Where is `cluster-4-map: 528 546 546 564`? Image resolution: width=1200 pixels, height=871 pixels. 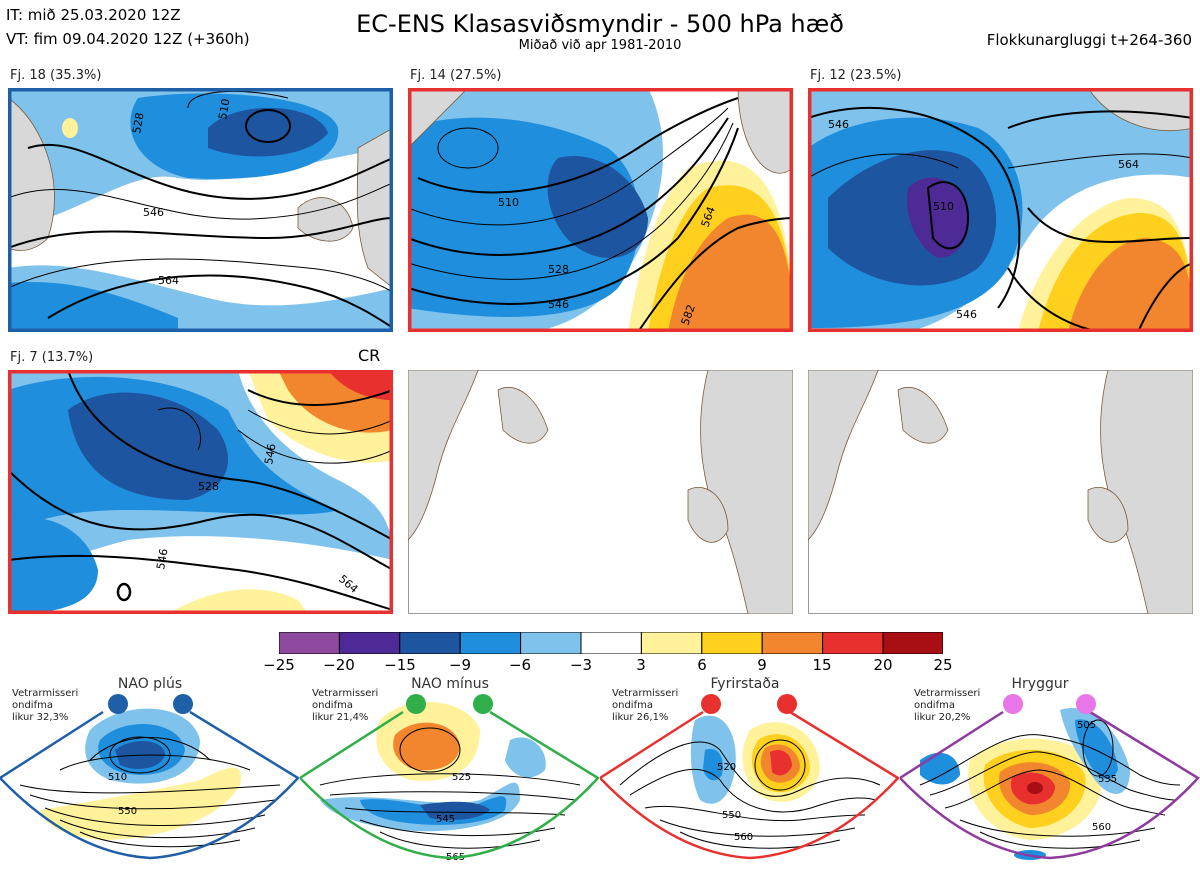 cluster-4-map: 528 546 546 564 is located at coordinates (200, 492).